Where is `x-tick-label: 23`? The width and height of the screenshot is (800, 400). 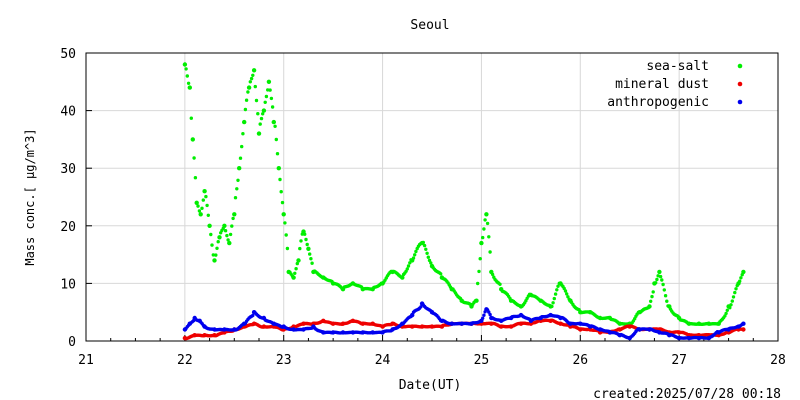
x-tick-label: 23 is located at coordinates (284, 360).